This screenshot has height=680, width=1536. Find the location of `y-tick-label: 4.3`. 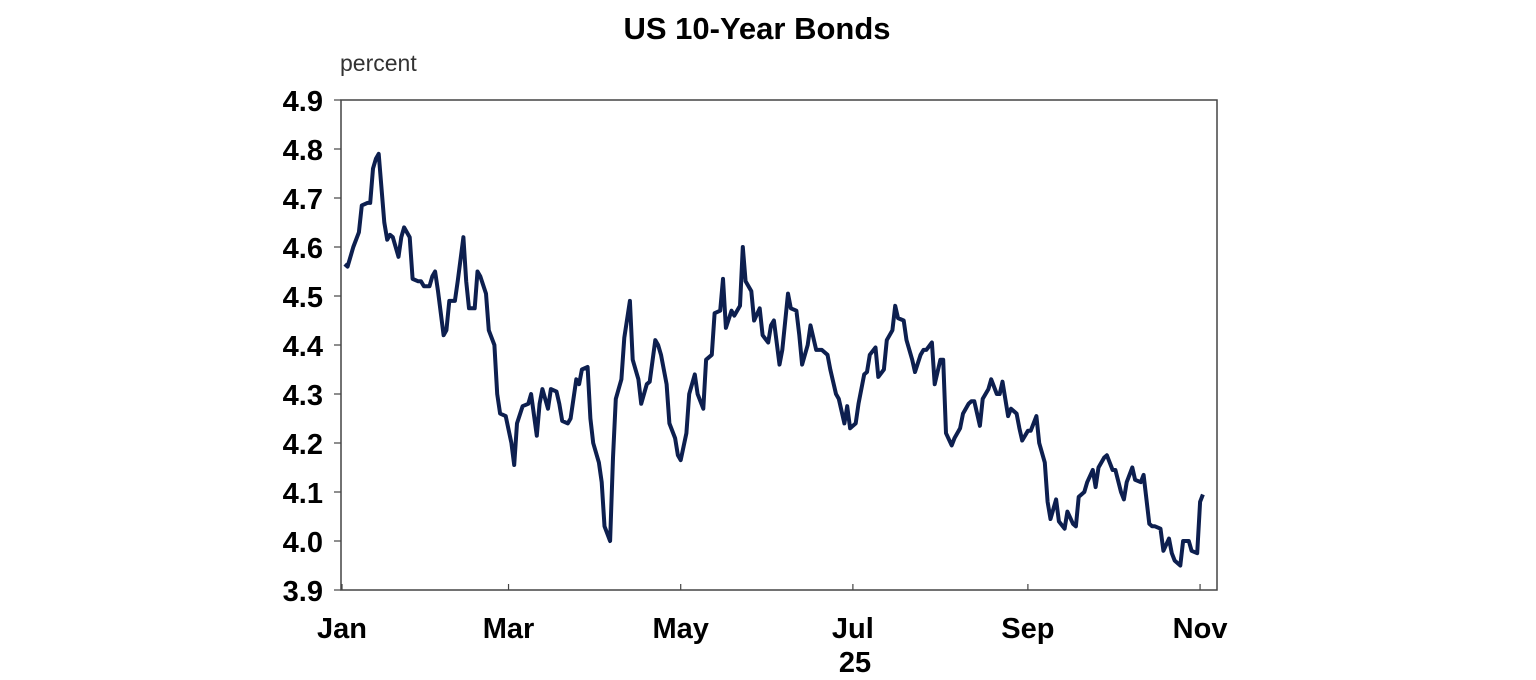

y-tick-label: 4.3 is located at coordinates (303, 396).